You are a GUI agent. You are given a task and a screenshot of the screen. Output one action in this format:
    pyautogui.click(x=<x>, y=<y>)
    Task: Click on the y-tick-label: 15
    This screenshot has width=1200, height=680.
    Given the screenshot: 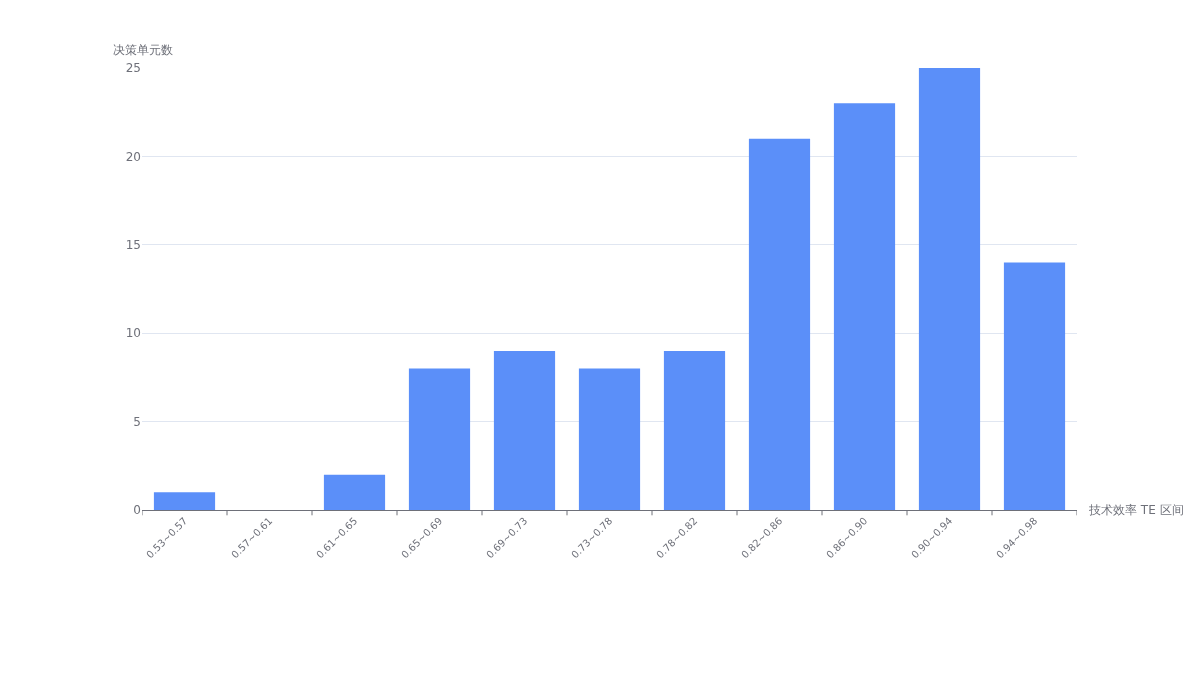 What is the action you would take?
    pyautogui.click(x=133, y=245)
    